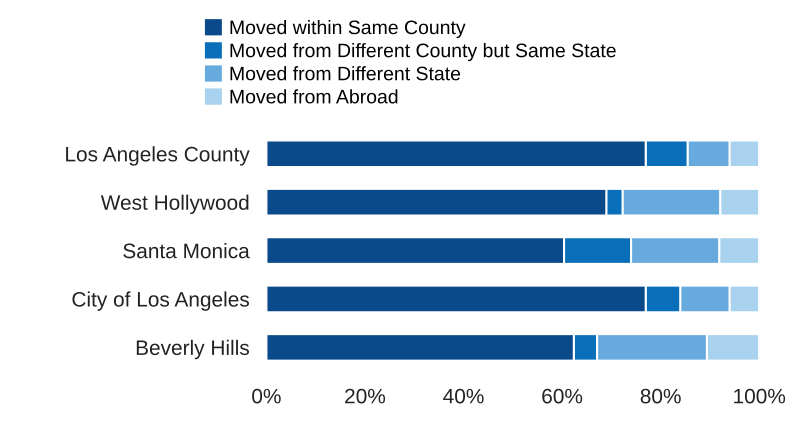 This screenshot has height=432, width=800. I want to click on legend-label: Moved from Abroad, so click(314, 96).